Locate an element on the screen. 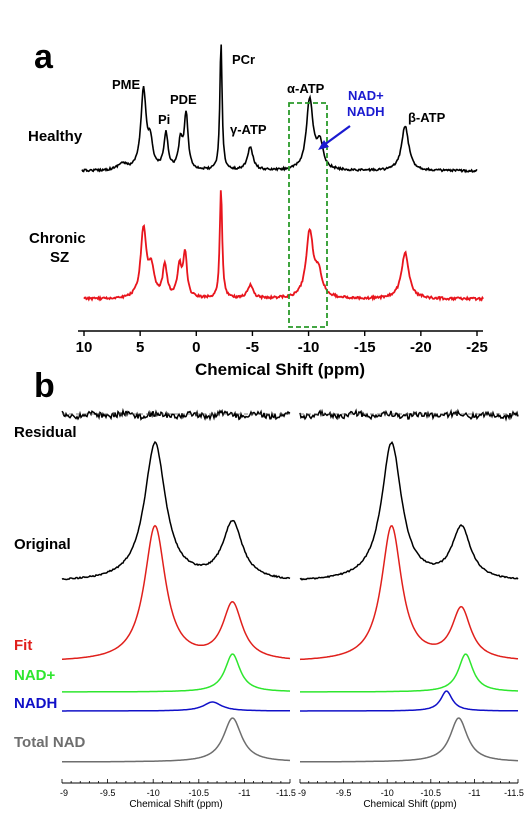 The height and width of the screenshot is (822, 527). panel-a-x-axis: 10 5 0 -5 -10 -15 -20 -25 is located at coordinates (282, 343).